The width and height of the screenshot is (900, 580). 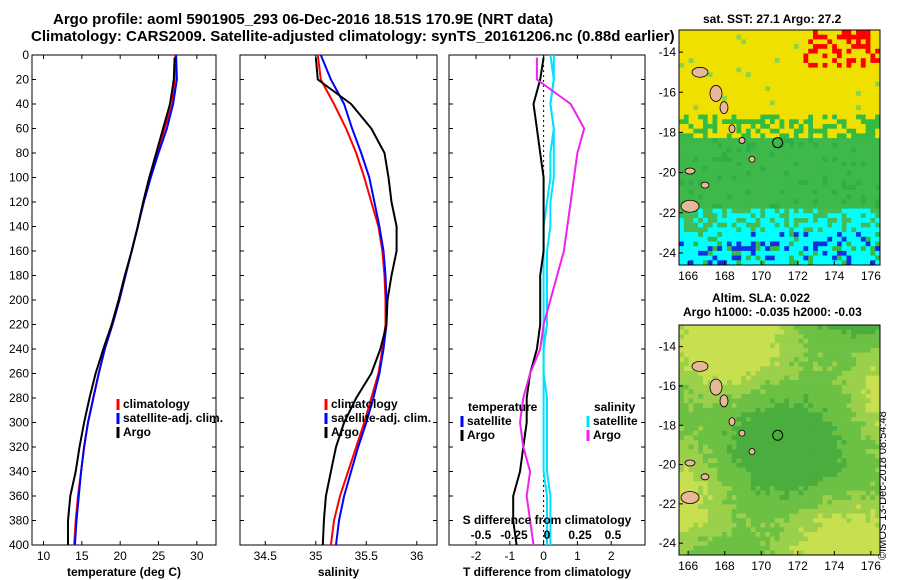 What do you see at coordinates (19, 300) in the screenshot?
I see `depth-tick-label: 200` at bounding box center [19, 300].